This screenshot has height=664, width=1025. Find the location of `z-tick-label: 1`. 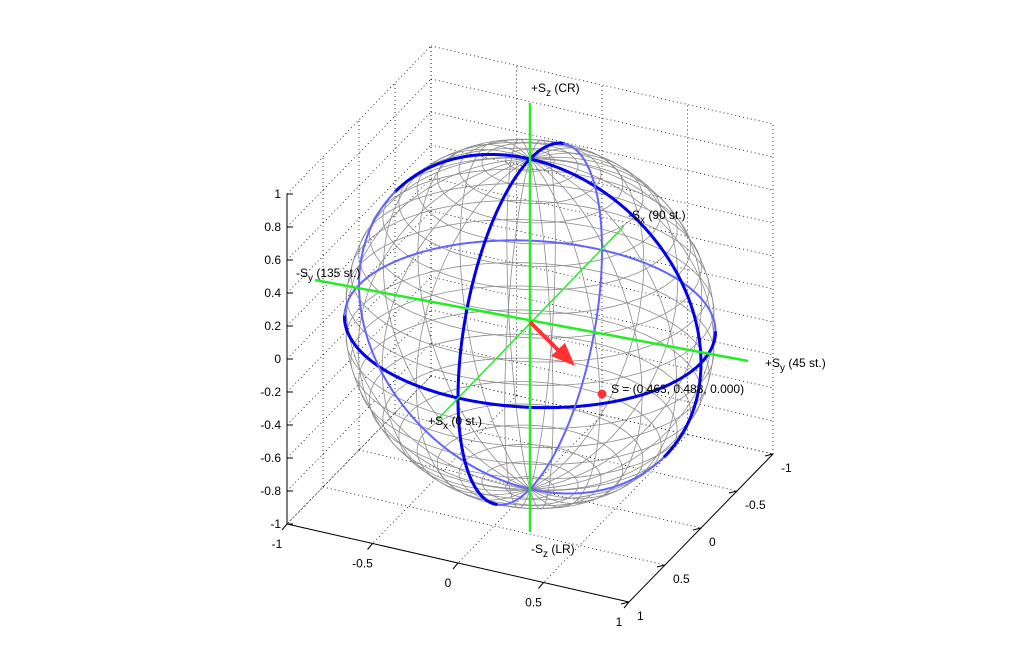

z-tick-label: 1 is located at coordinates (277, 194).